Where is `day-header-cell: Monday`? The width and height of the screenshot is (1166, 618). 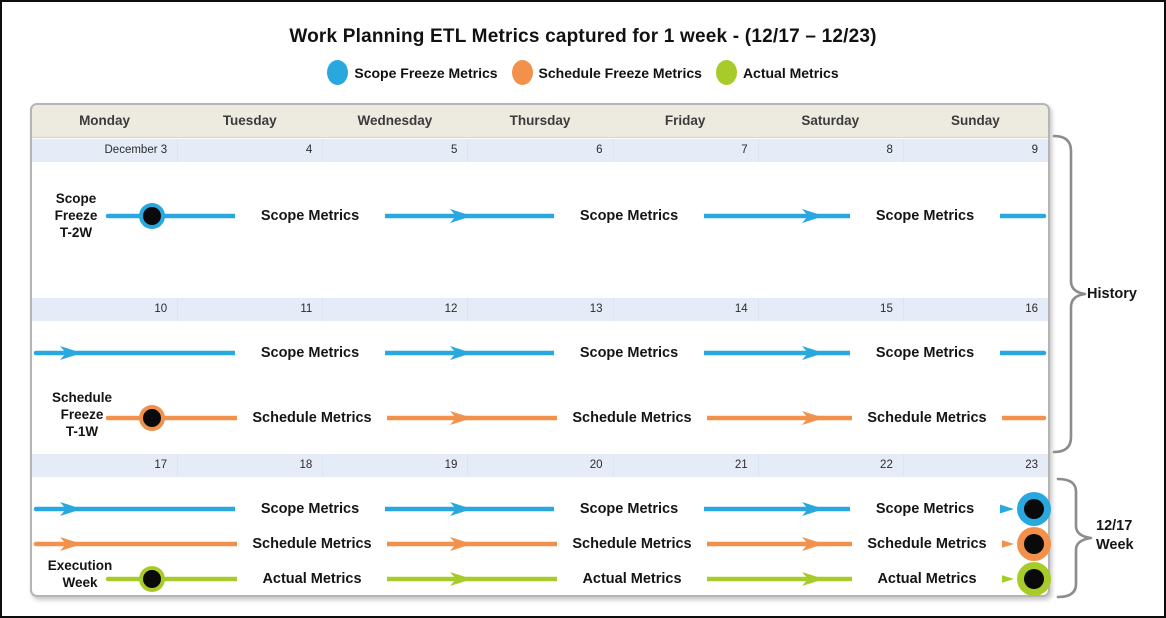 day-header-cell: Monday is located at coordinates (105, 120).